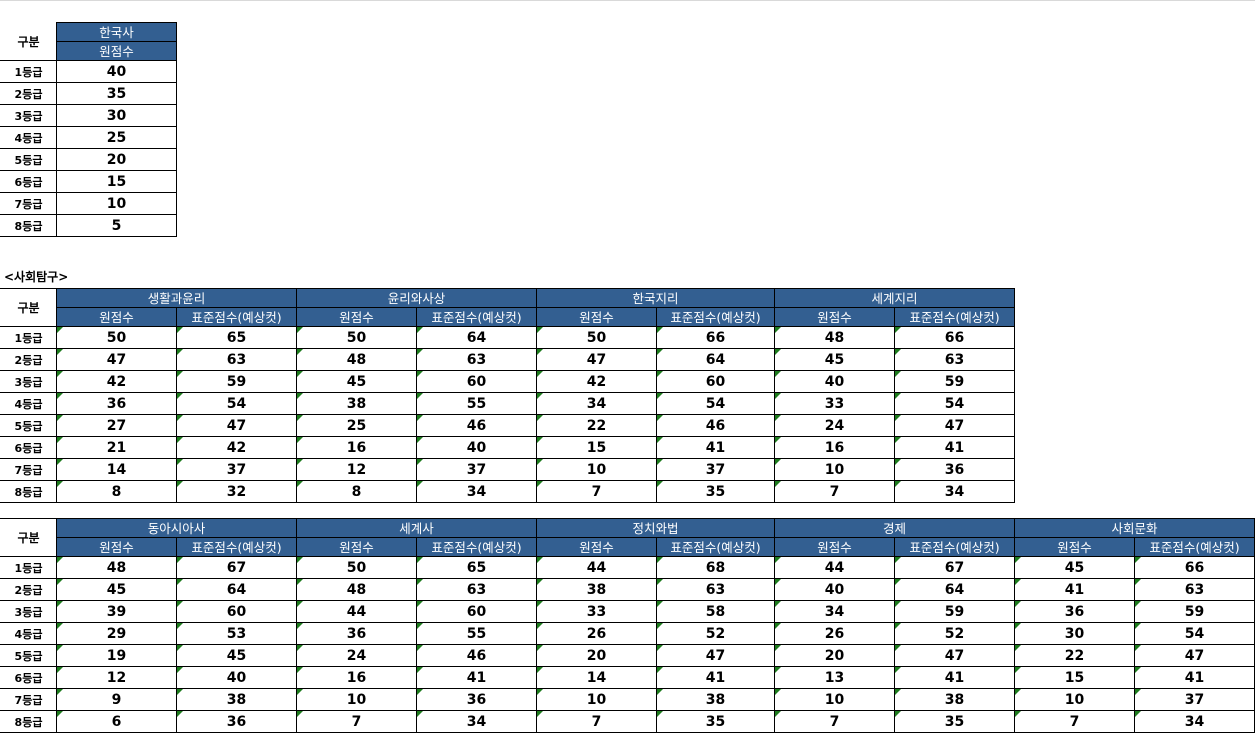 This screenshot has width=1255, height=749. I want to click on table-row: 3등급 42 59 45 60 42 60 40 59, so click(507, 381).